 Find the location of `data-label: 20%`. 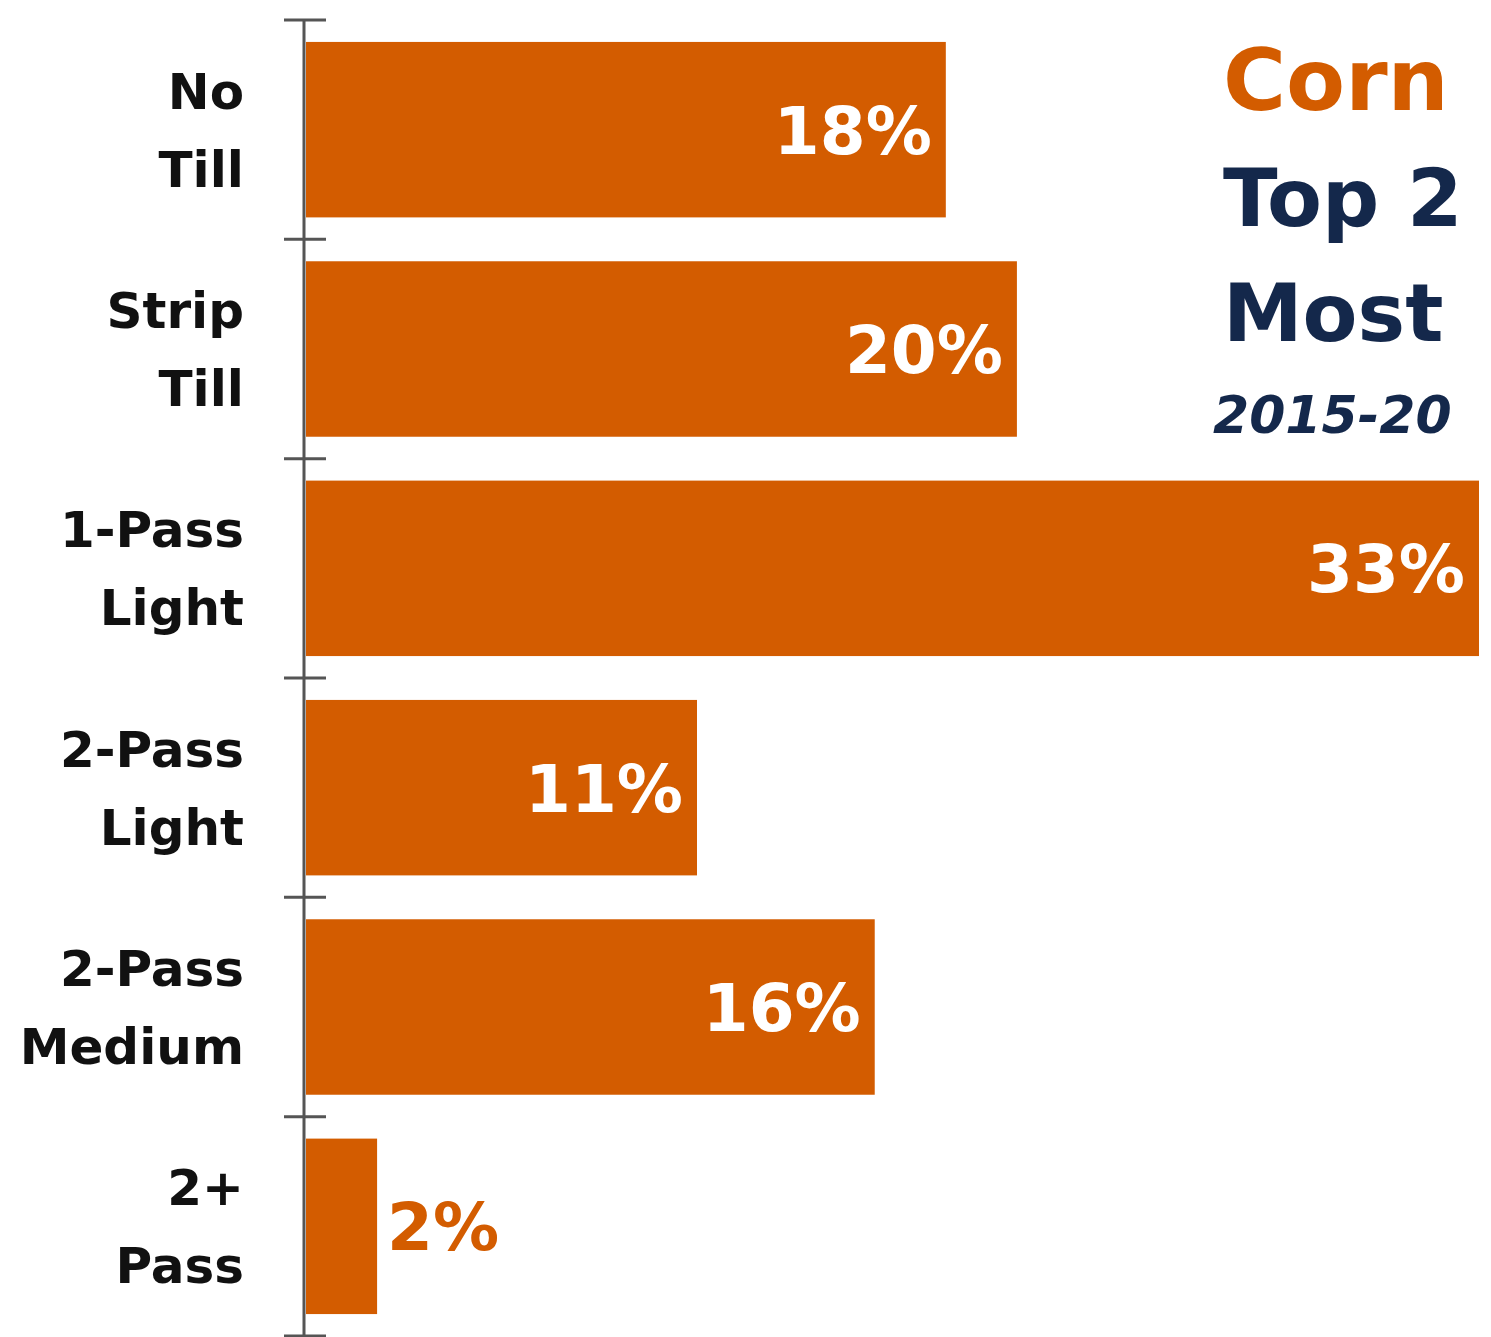

data-label: 20% is located at coordinates (923, 350).